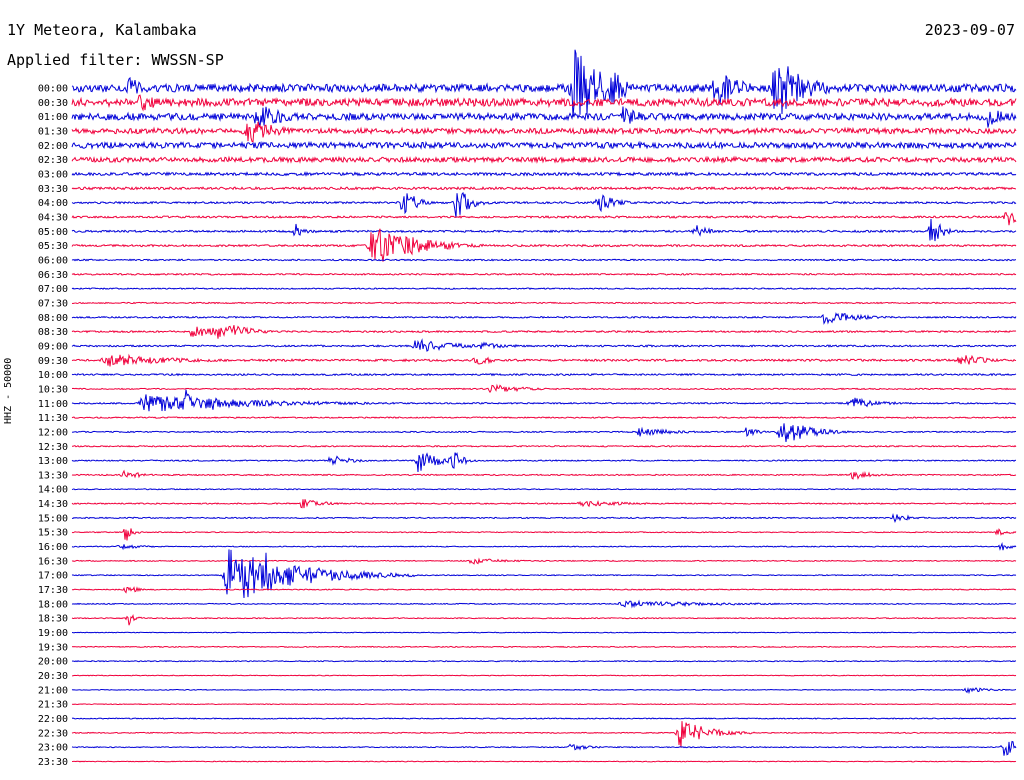  Describe the element at coordinates (53, 260) in the screenshot. I see `row-time-label: 06:00` at that location.